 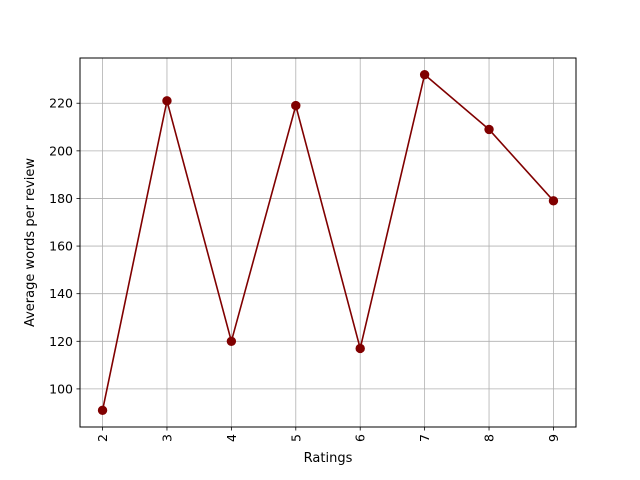 I want to click on x-axis-label: Ratings, so click(x=328, y=458).